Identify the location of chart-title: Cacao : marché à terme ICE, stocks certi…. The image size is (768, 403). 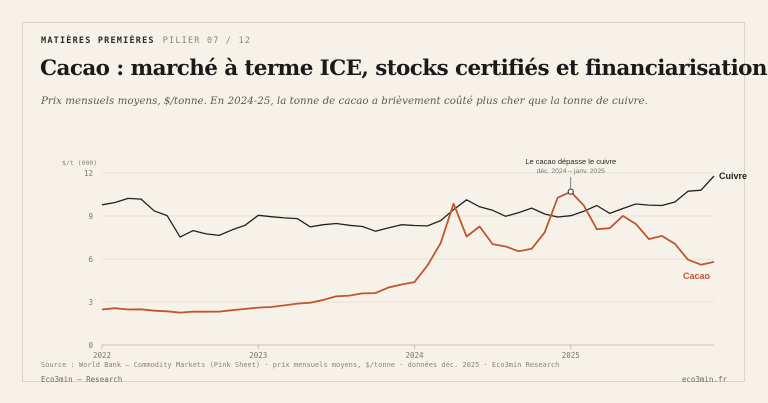
(404, 68).